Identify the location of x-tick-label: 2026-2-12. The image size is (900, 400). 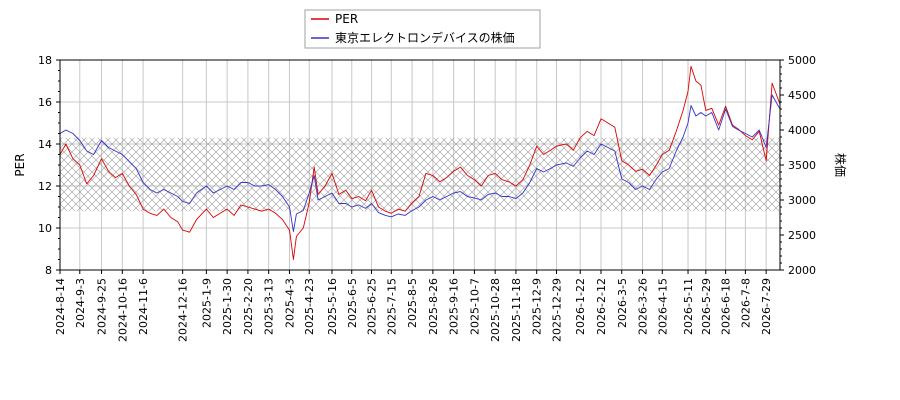
(601, 306).